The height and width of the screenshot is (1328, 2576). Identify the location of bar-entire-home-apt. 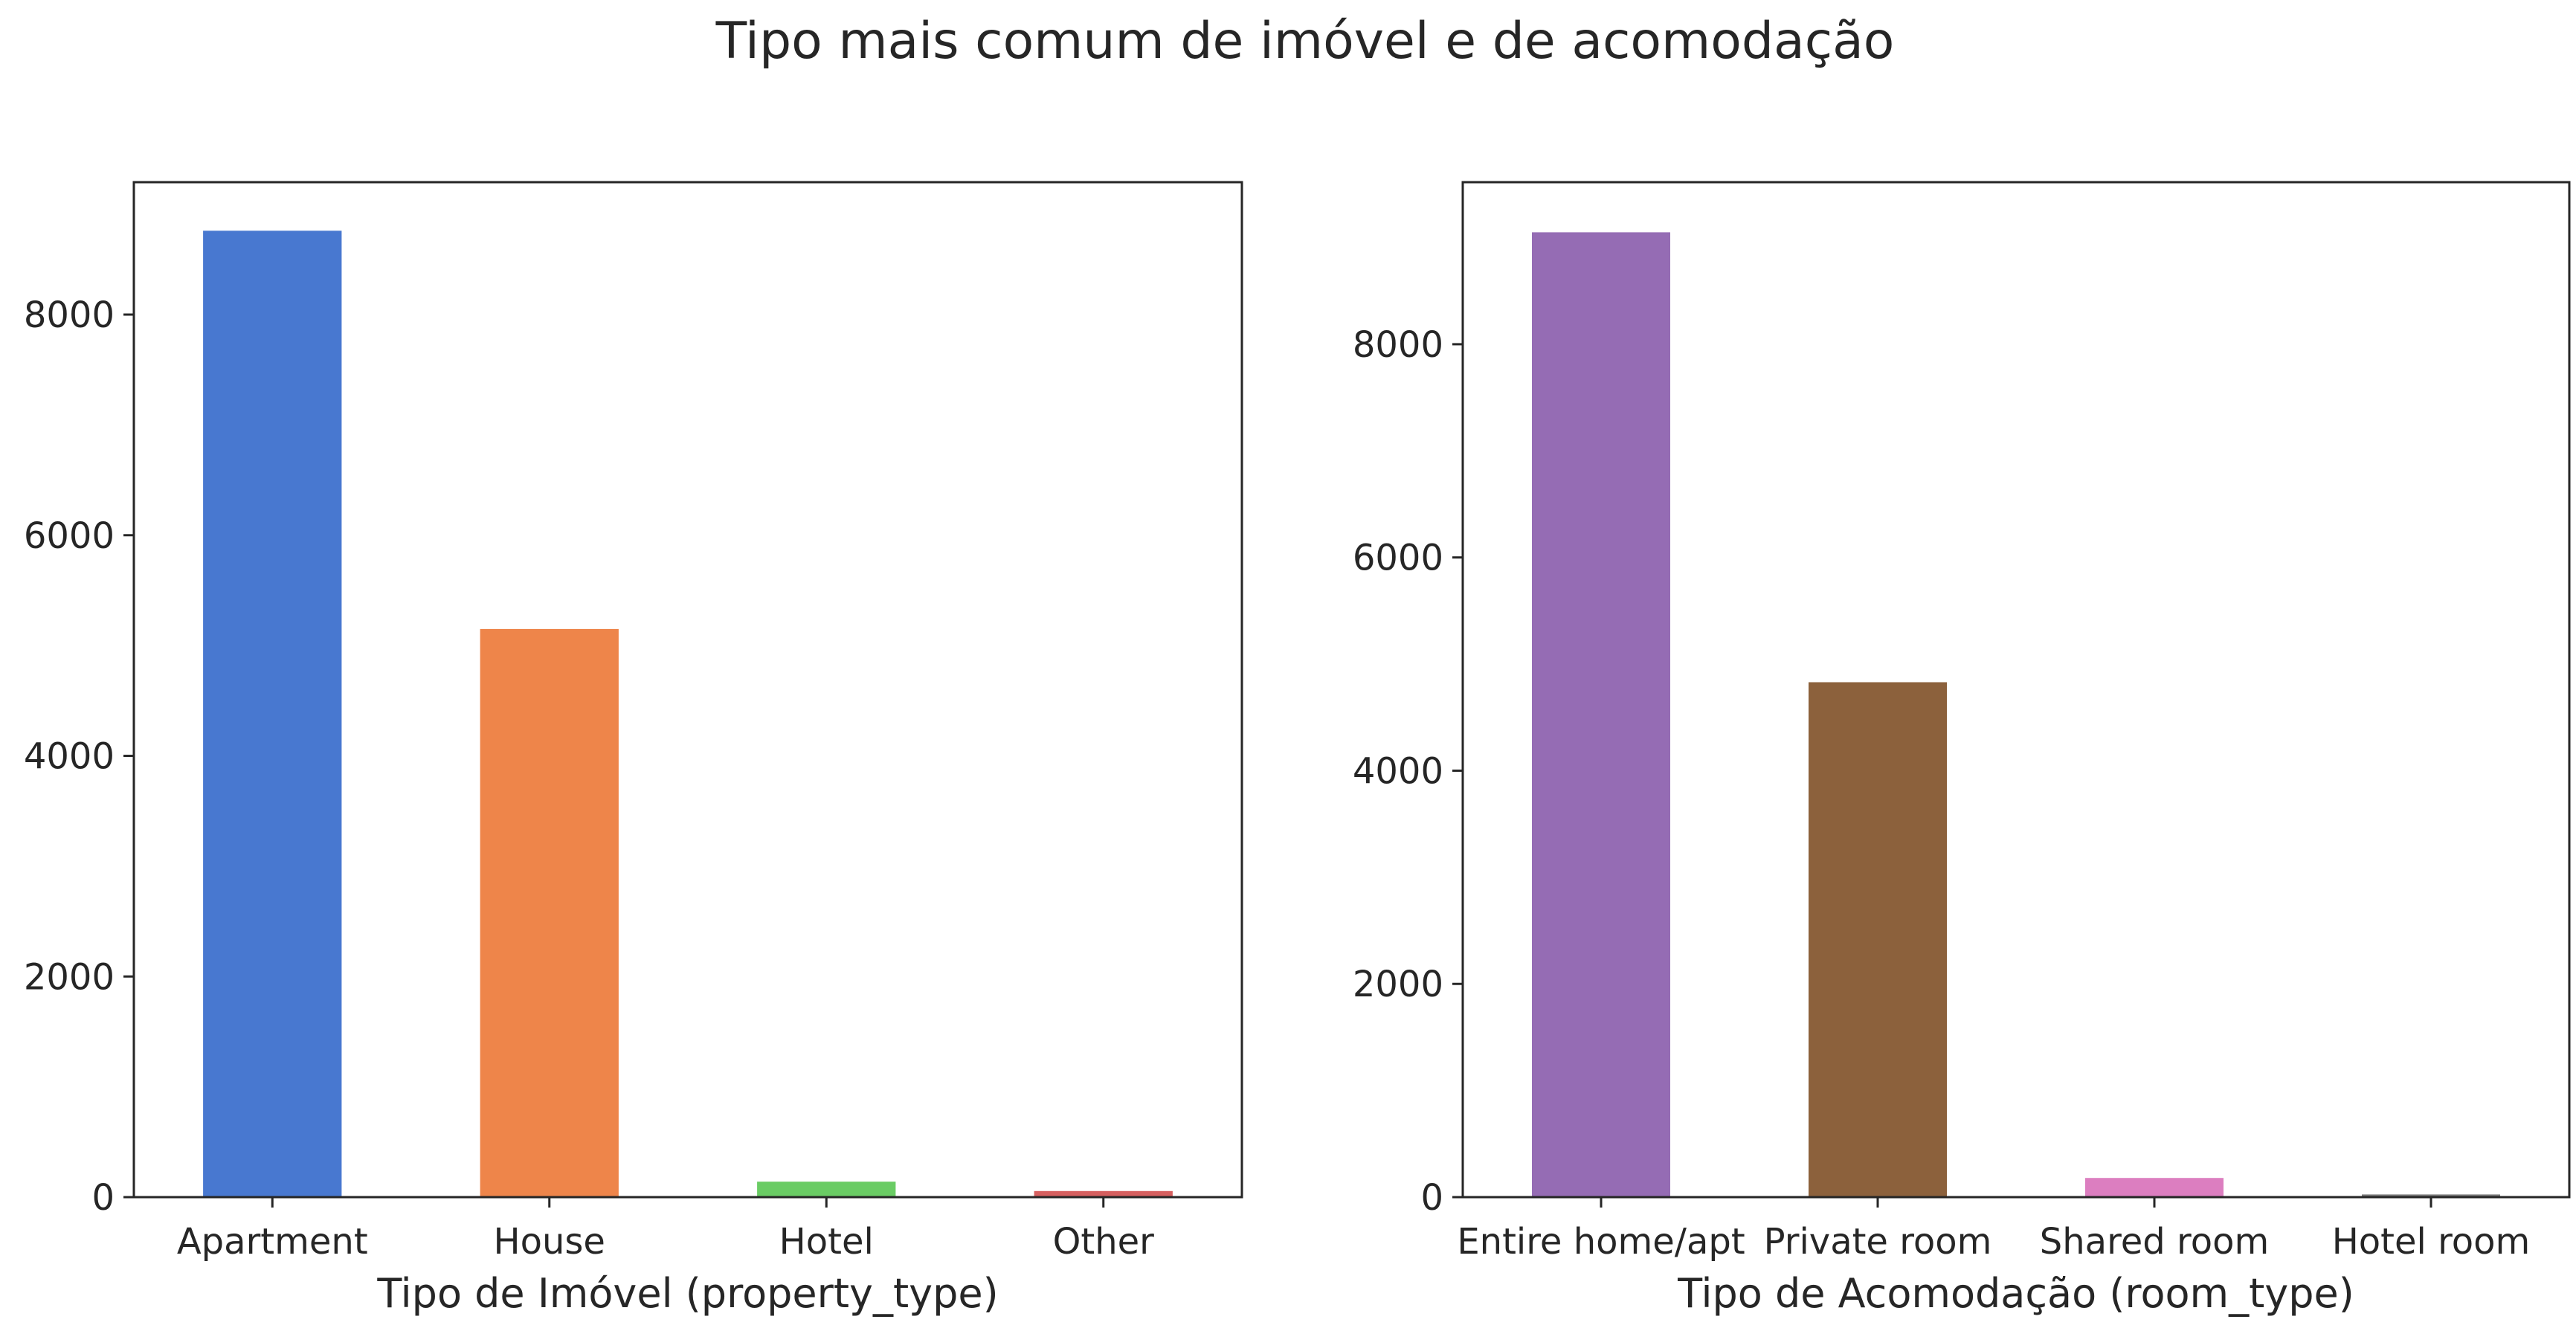
(1601, 715).